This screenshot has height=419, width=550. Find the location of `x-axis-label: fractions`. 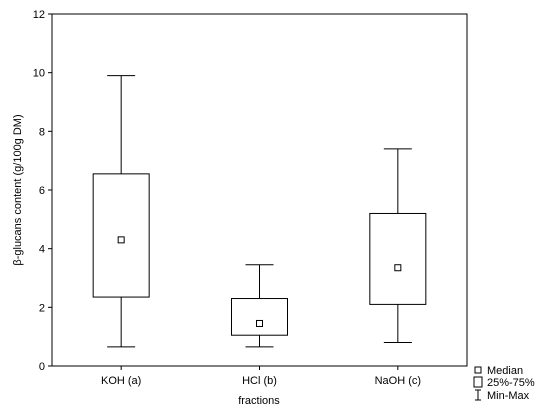

x-axis-label: fractions is located at coordinates (259, 401).